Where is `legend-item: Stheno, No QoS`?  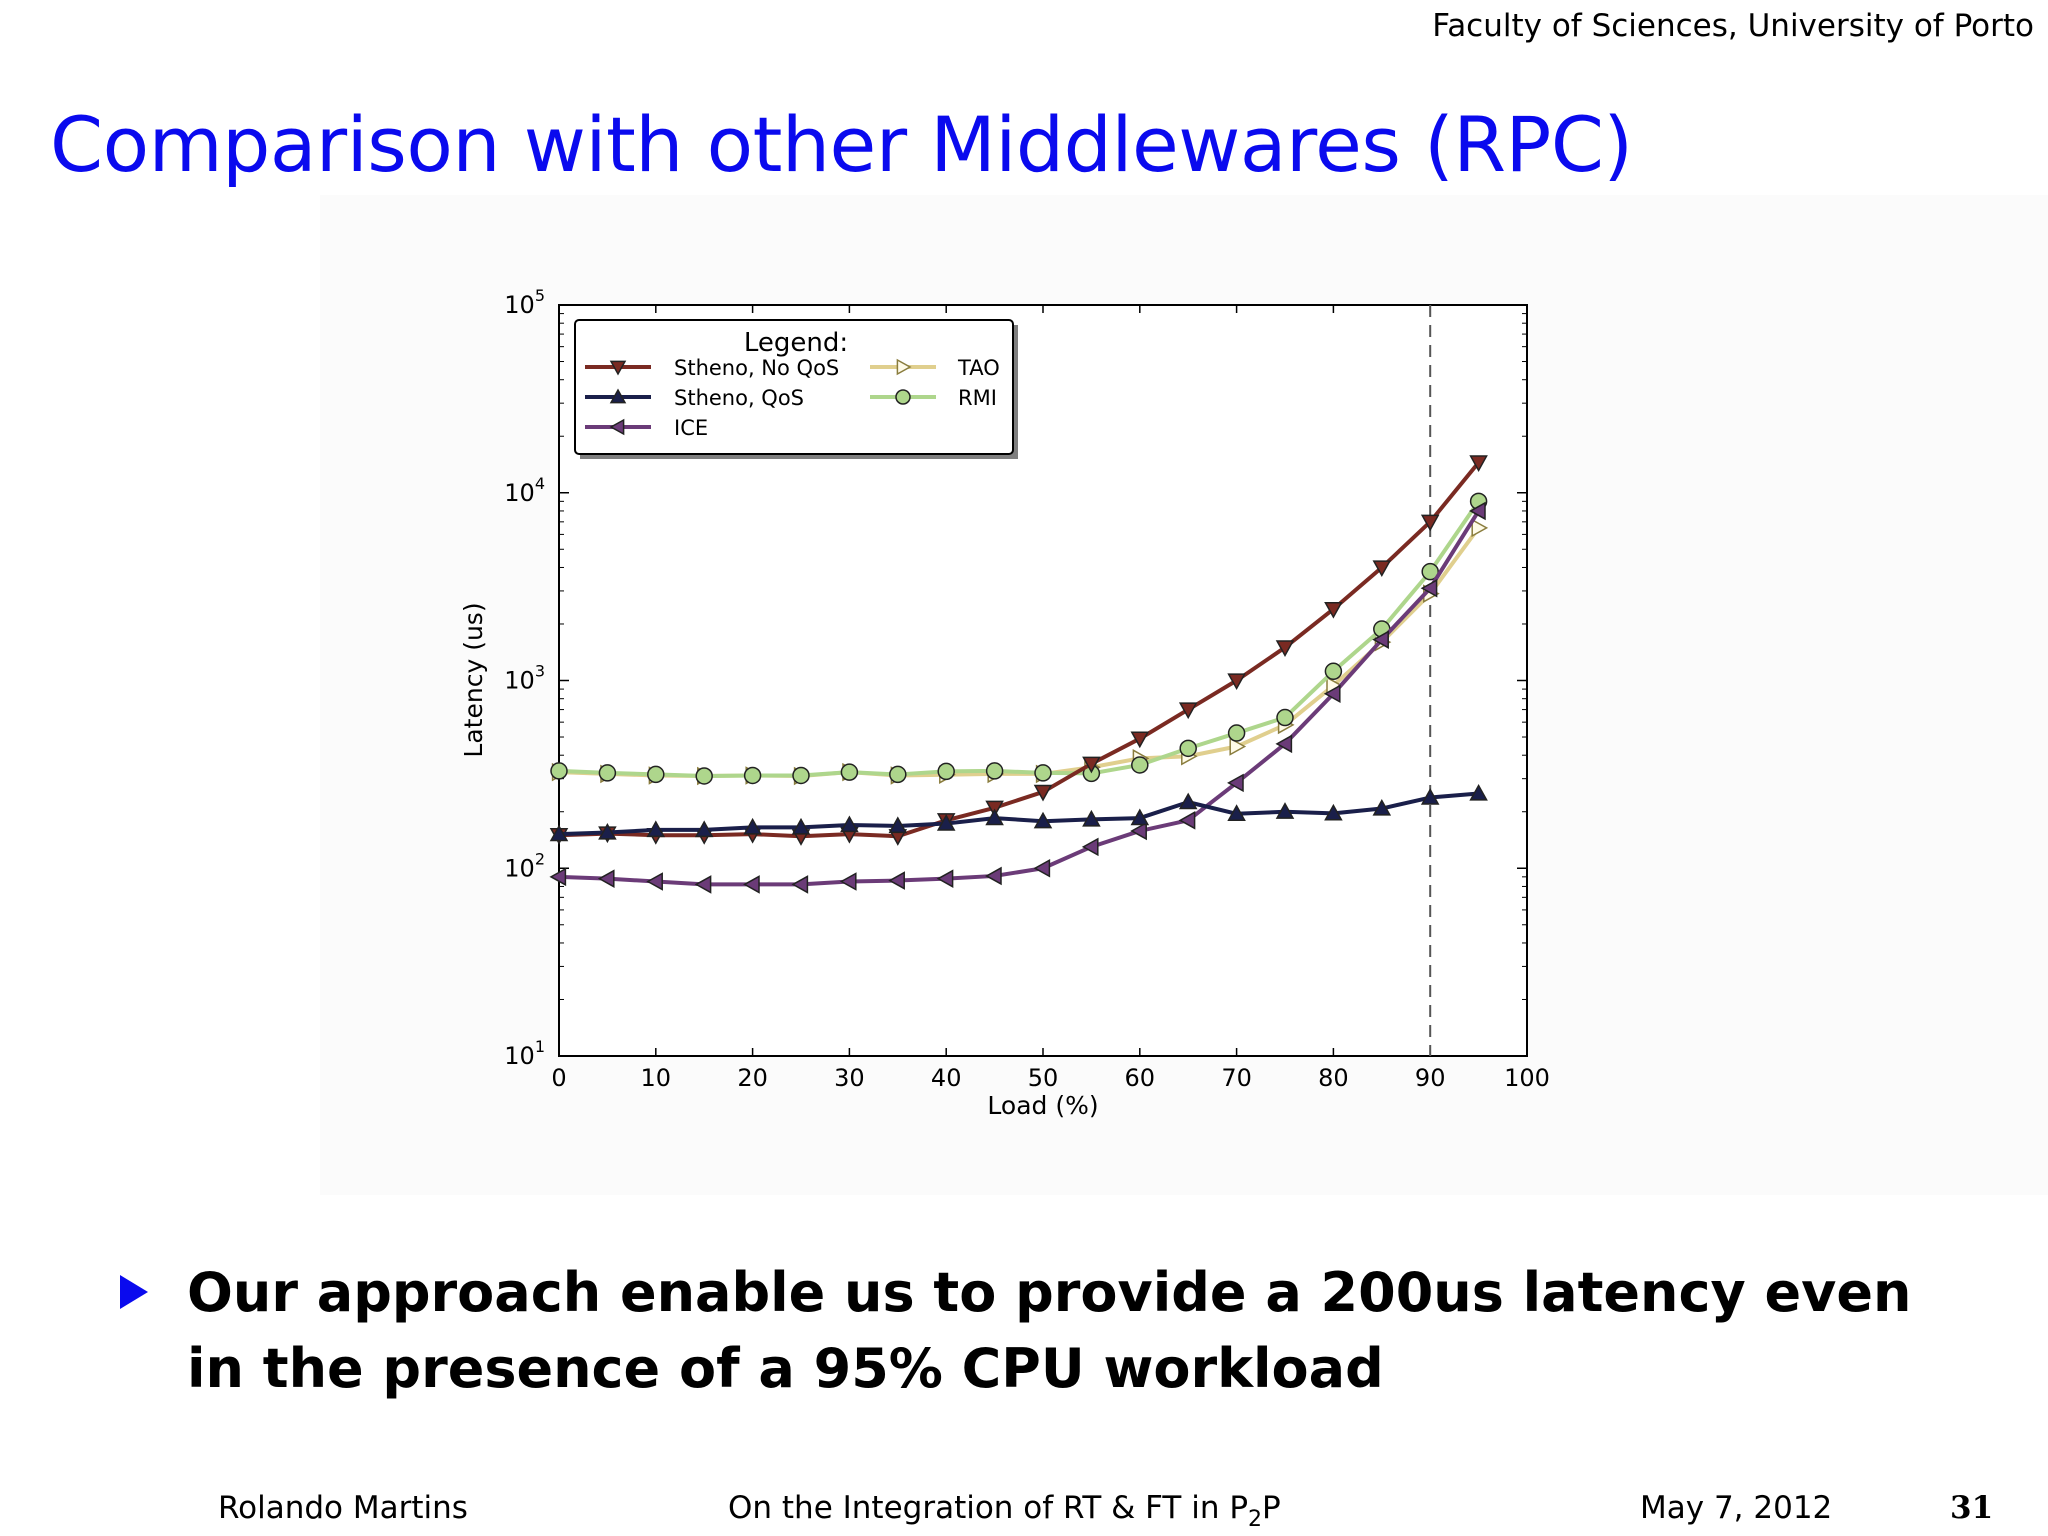
legend-item: Stheno, No QoS is located at coordinates (712, 368).